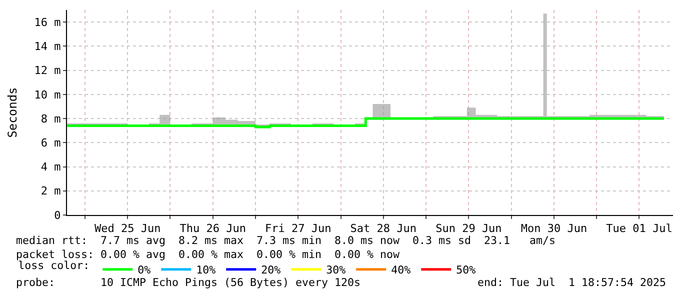 This screenshot has height=297, width=697. I want to click on legend-label: 0%, so click(145, 270).